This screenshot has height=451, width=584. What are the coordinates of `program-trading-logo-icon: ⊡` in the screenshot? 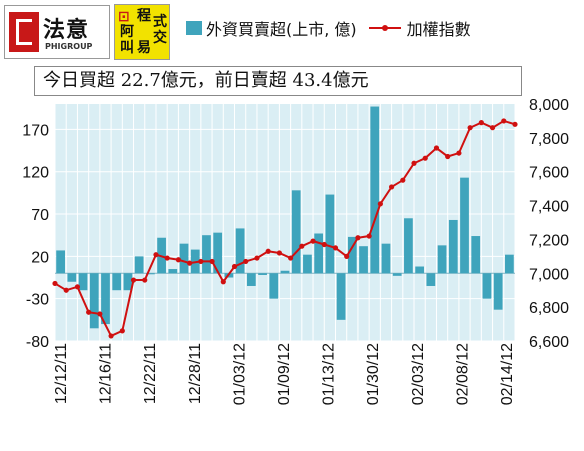 It's located at (124, 17).